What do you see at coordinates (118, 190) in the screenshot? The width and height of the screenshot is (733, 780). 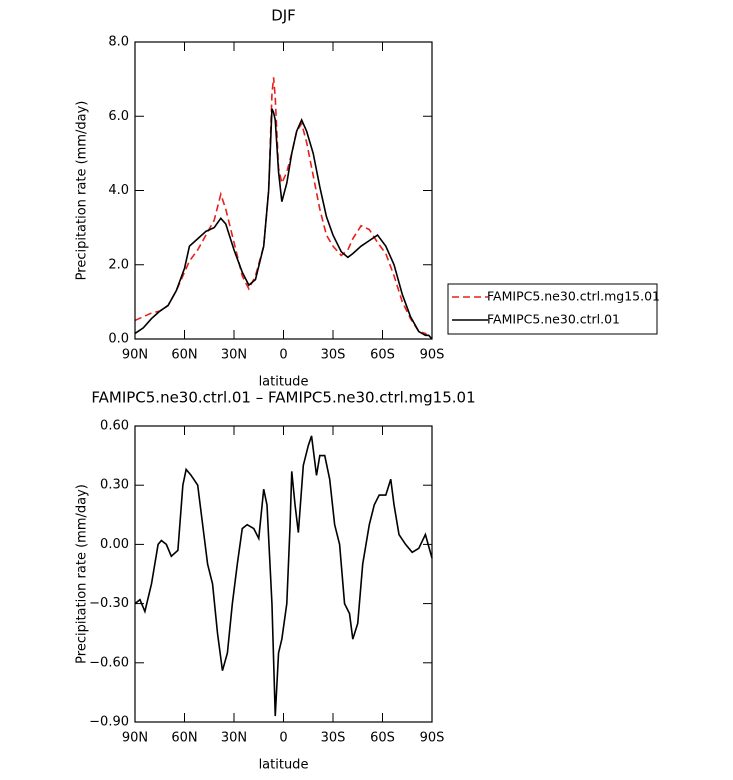 I see `y-tick-label: 4.0` at bounding box center [118, 190].